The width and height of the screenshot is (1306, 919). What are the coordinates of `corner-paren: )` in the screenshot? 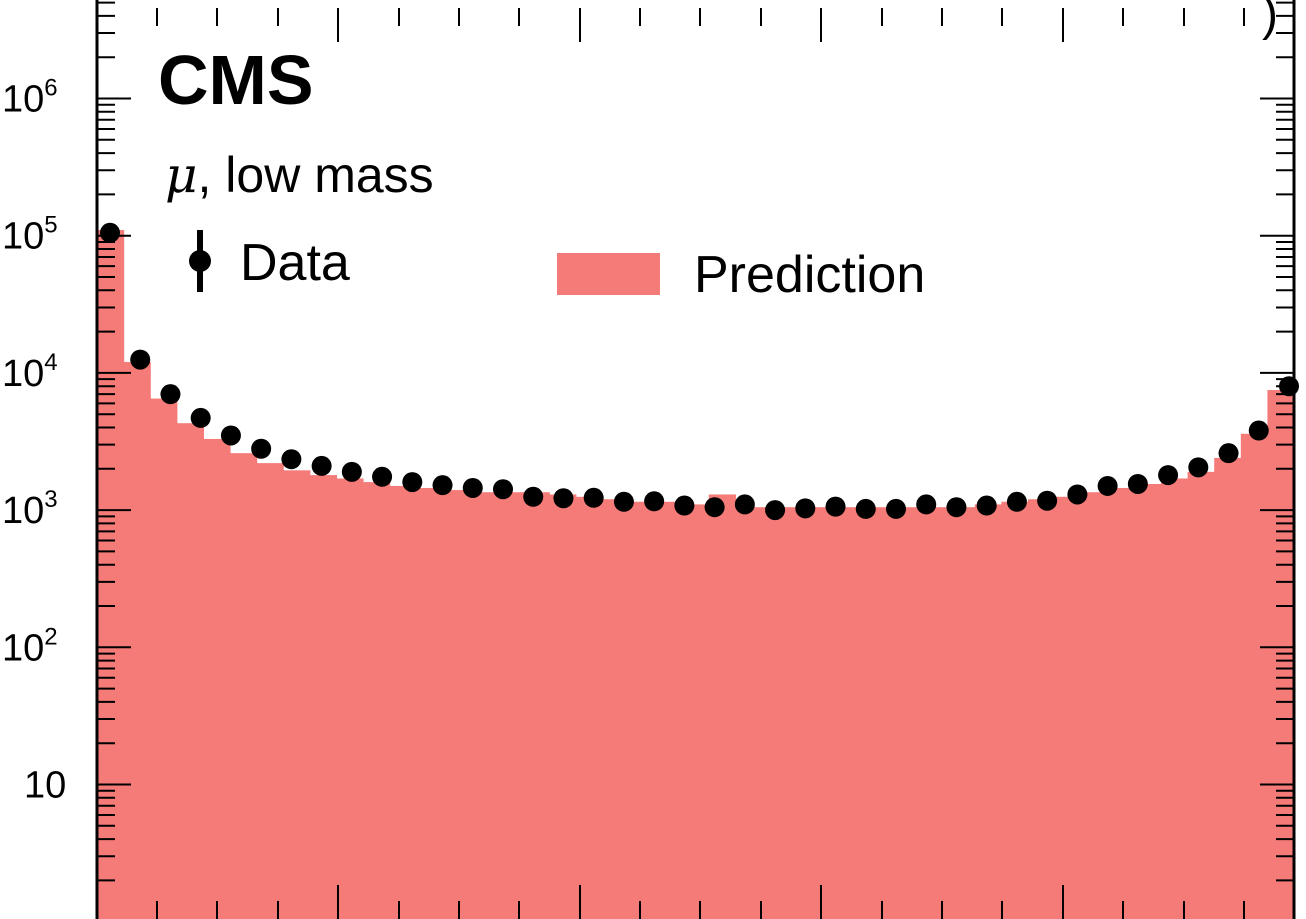 It's located at (1270, 20).